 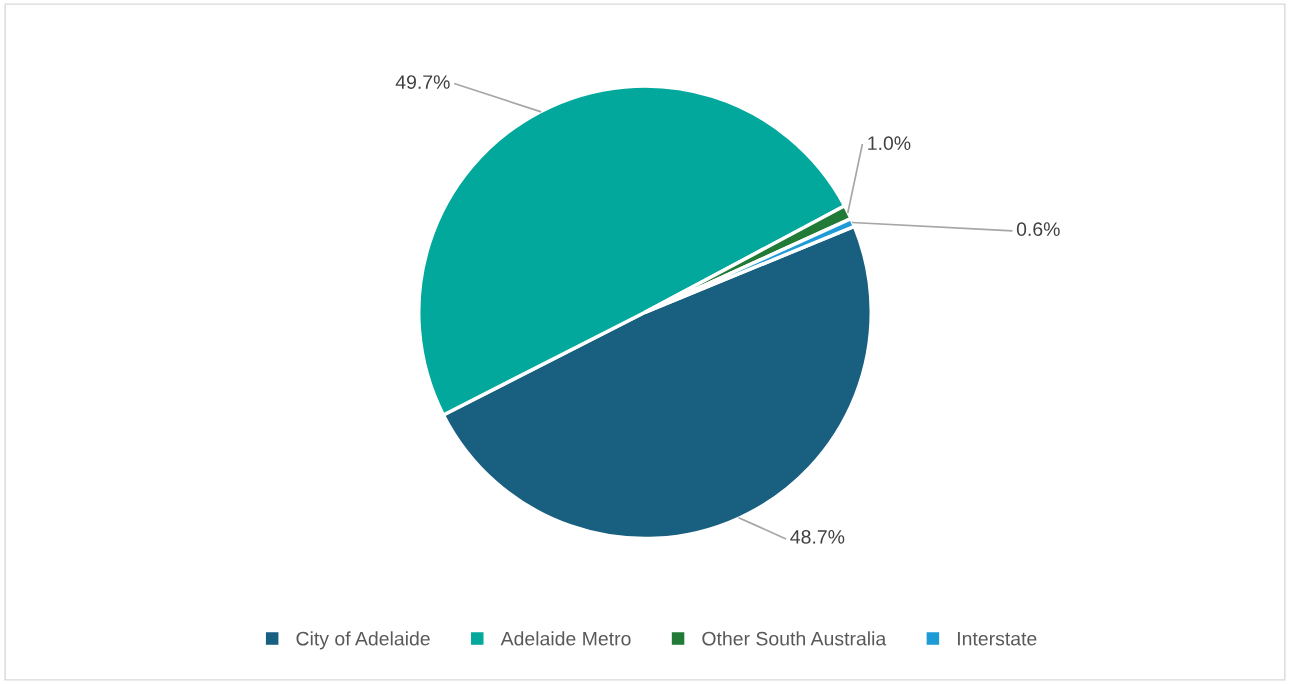 What do you see at coordinates (422, 82) in the screenshot?
I see `data-label: 49.7%` at bounding box center [422, 82].